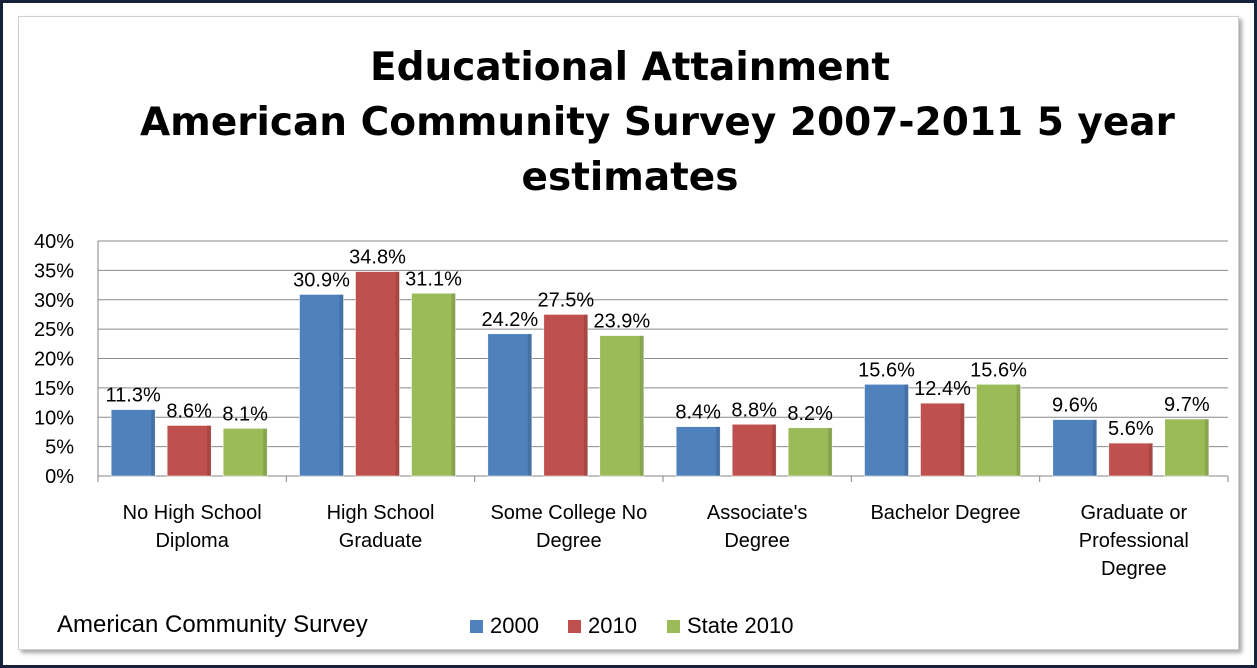 The height and width of the screenshot is (668, 1257). Describe the element at coordinates (59, 477) in the screenshot. I see `y-tick-label: 0%` at that location.